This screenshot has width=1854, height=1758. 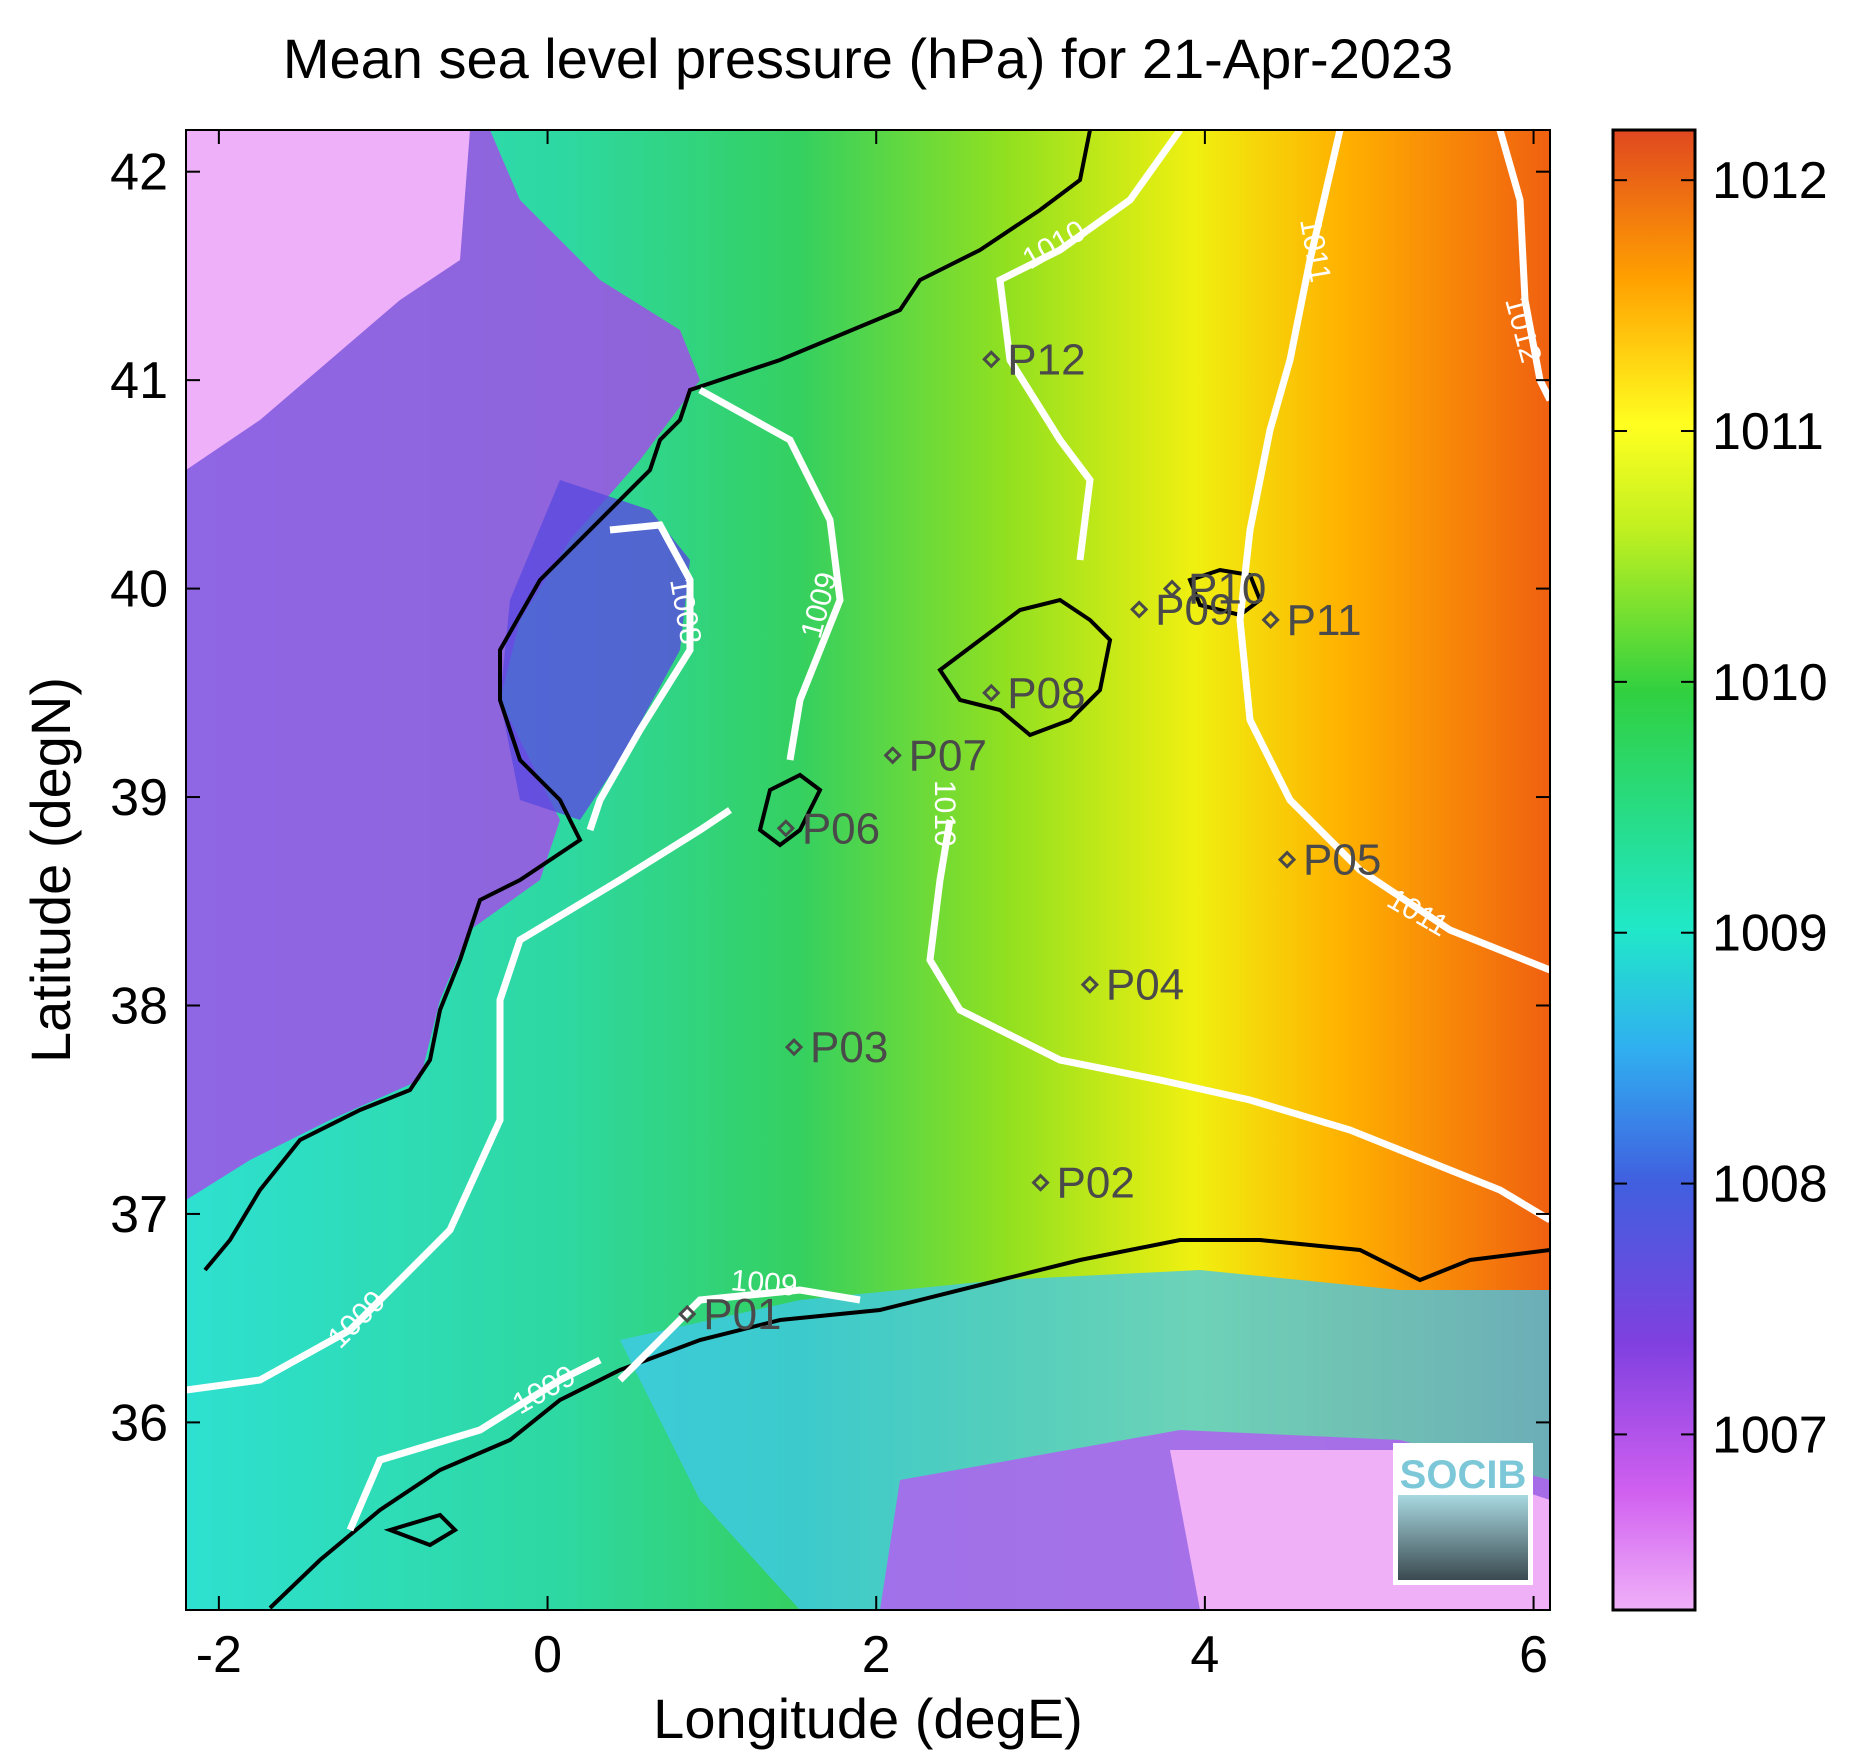 What do you see at coordinates (1720, 808) in the screenshot?
I see `colorbar-ticks: 1007 1008 1009 1010 1011 1012` at bounding box center [1720, 808].